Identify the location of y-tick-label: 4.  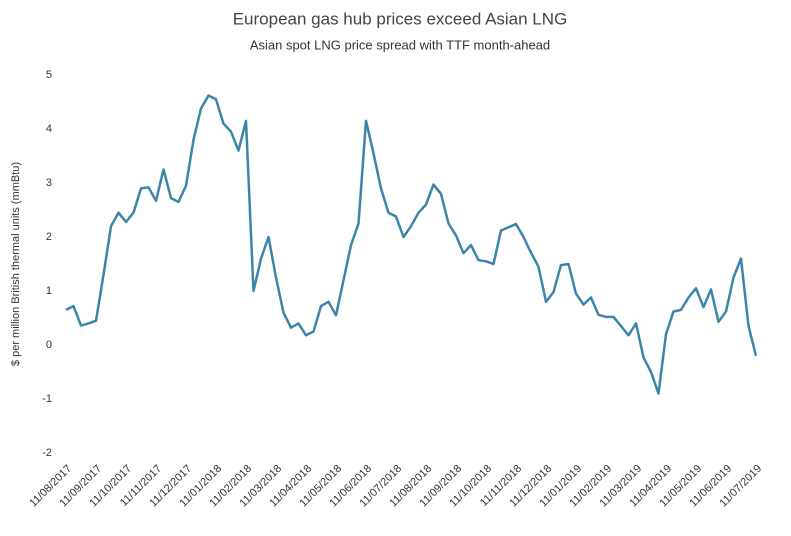
(49, 129).